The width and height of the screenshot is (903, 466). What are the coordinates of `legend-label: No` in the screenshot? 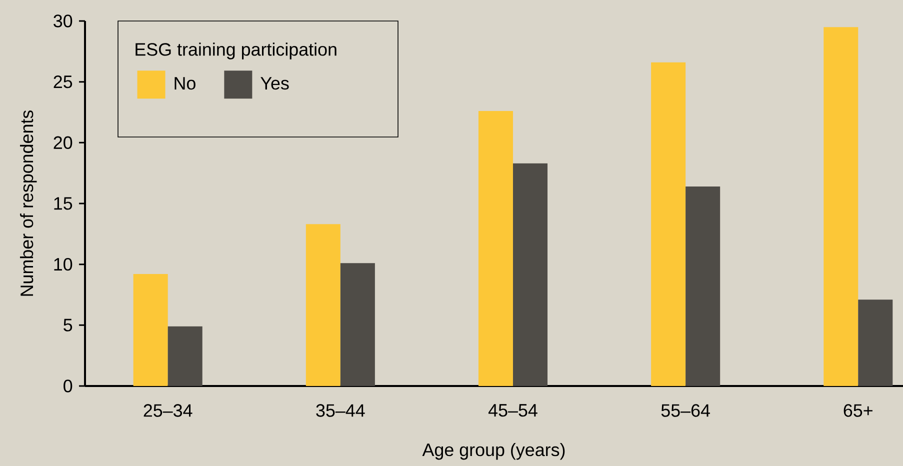 It's located at (185, 83).